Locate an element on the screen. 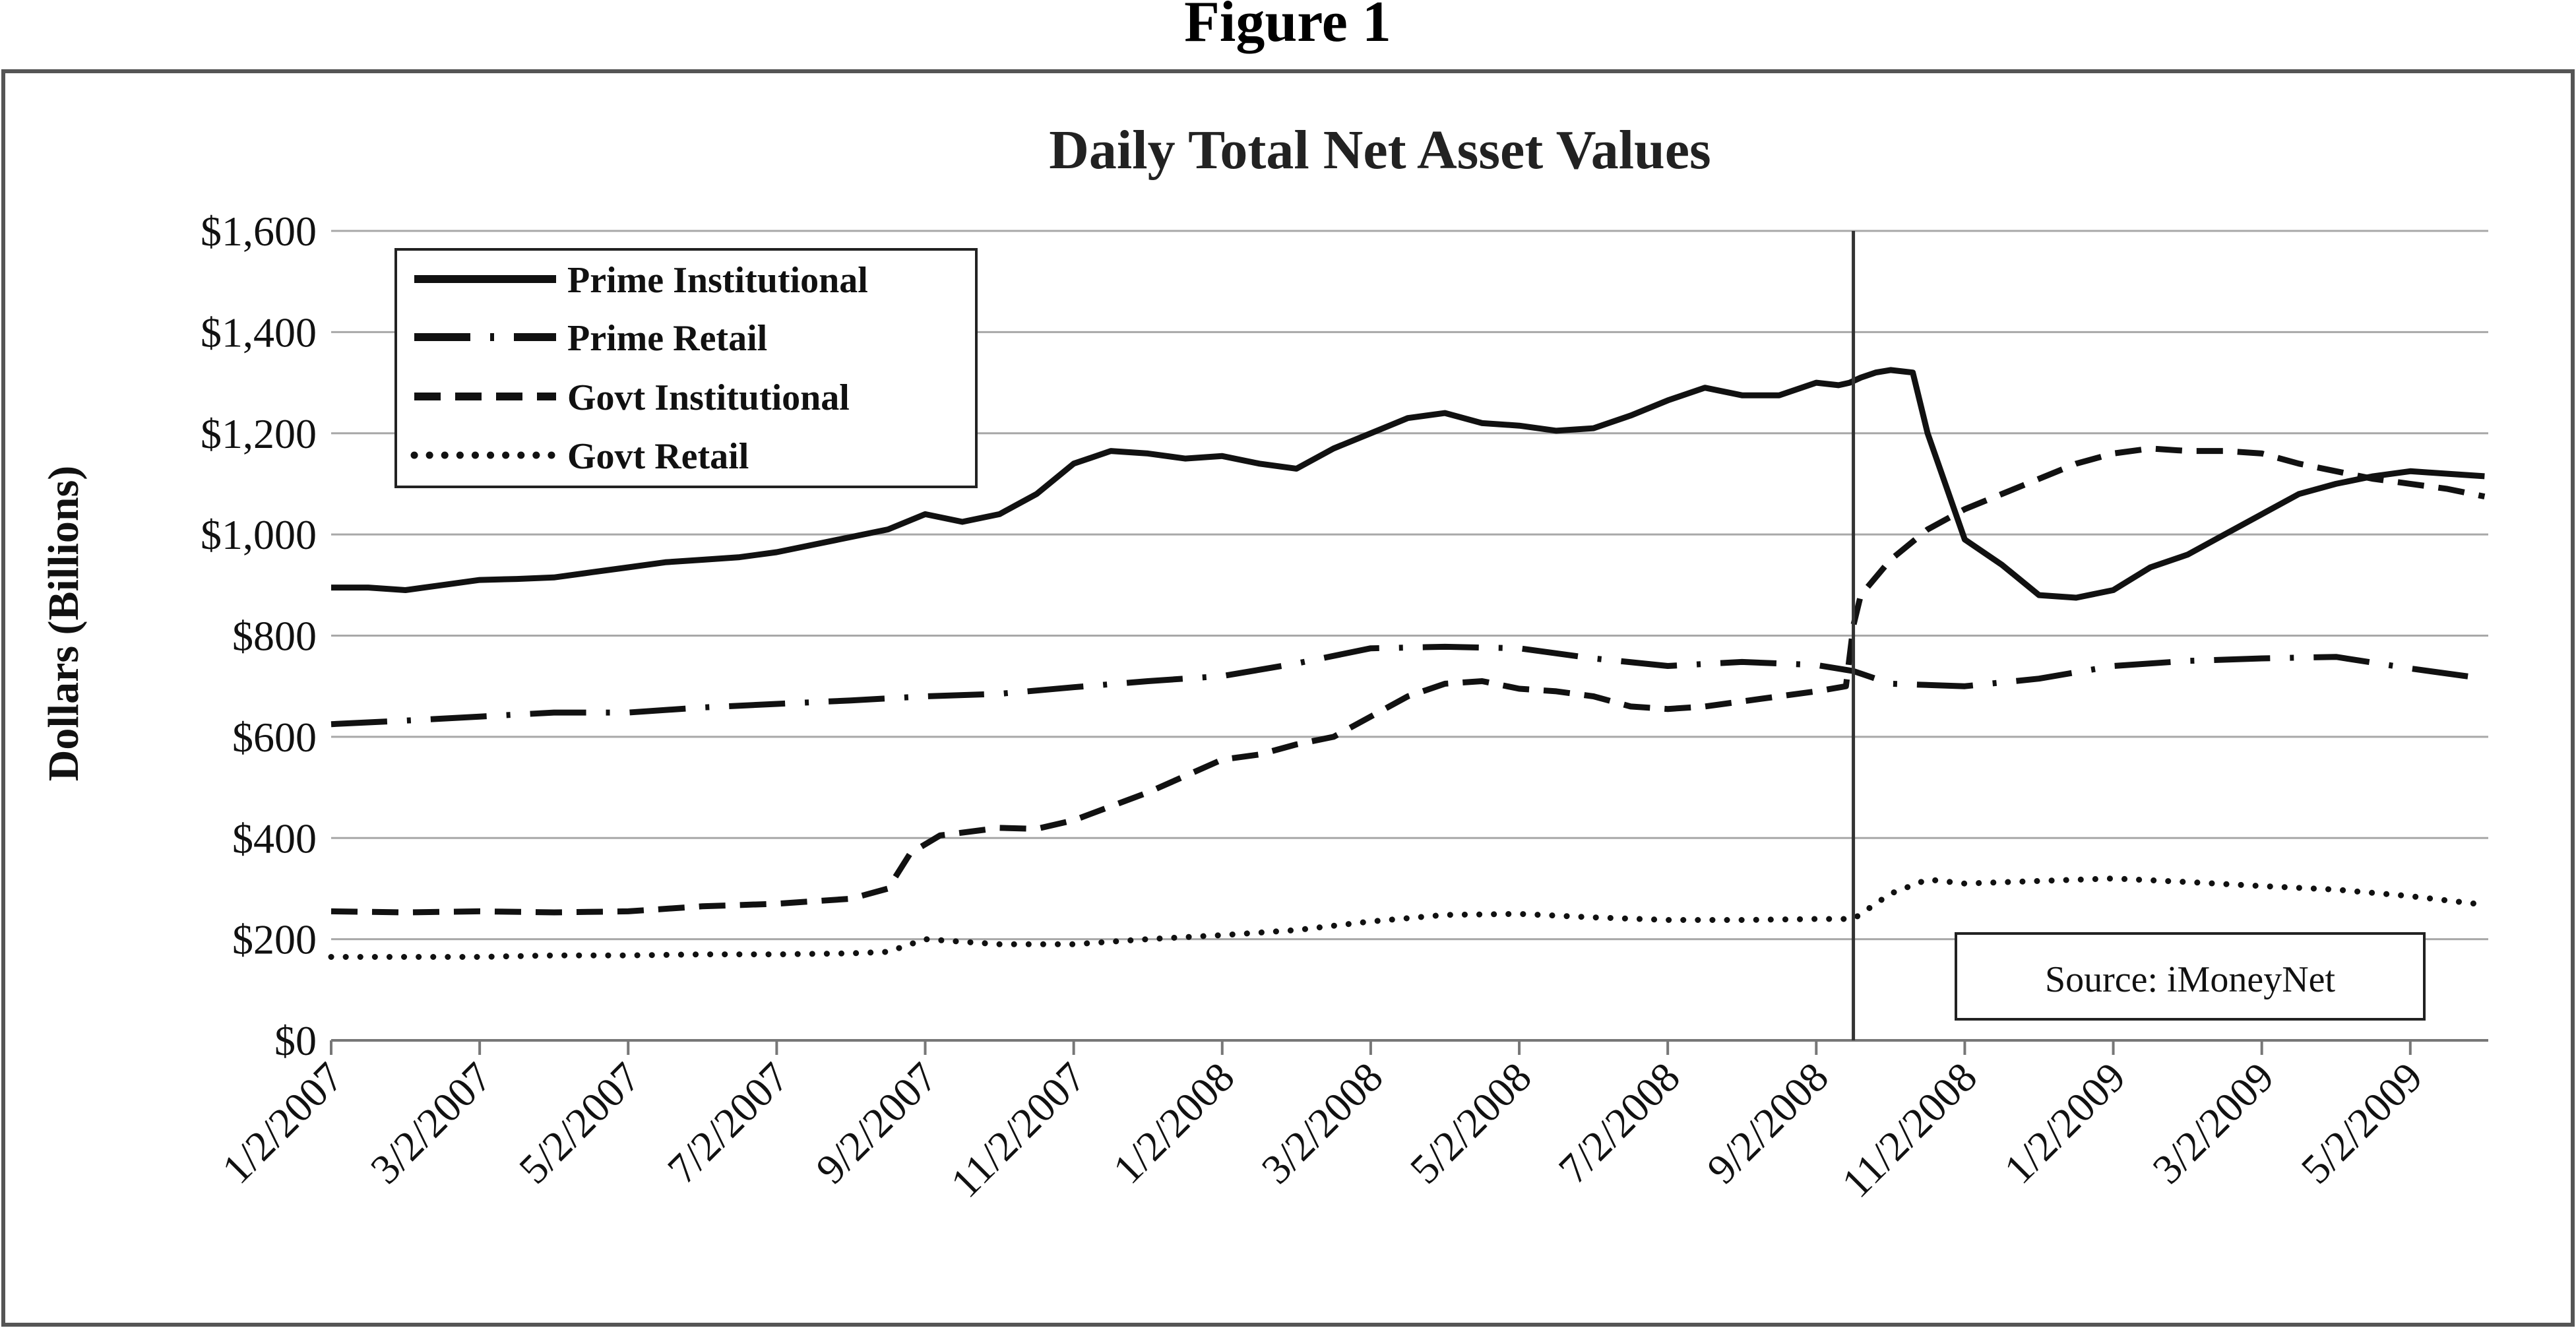 Image resolution: width=2576 pixels, height=1328 pixels. source-annotation: Source: iMoneyNet is located at coordinates (2190, 976).